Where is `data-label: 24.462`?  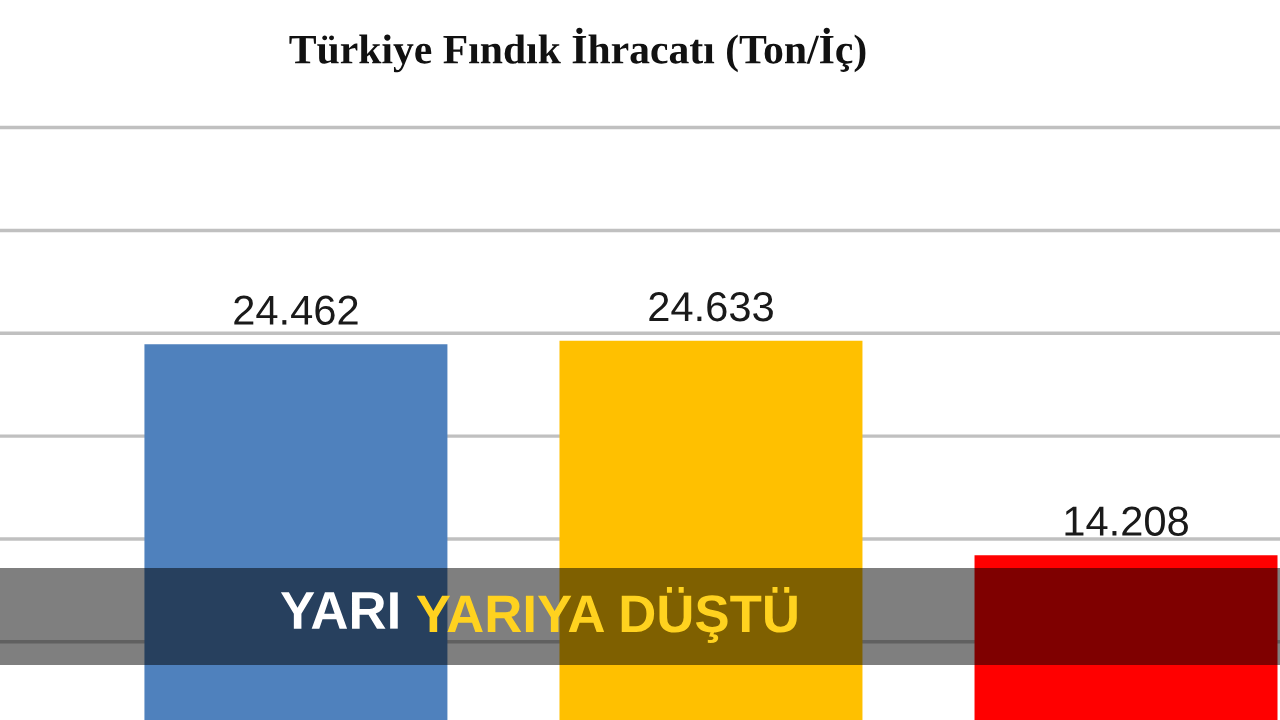 data-label: 24.462 is located at coordinates (296, 310).